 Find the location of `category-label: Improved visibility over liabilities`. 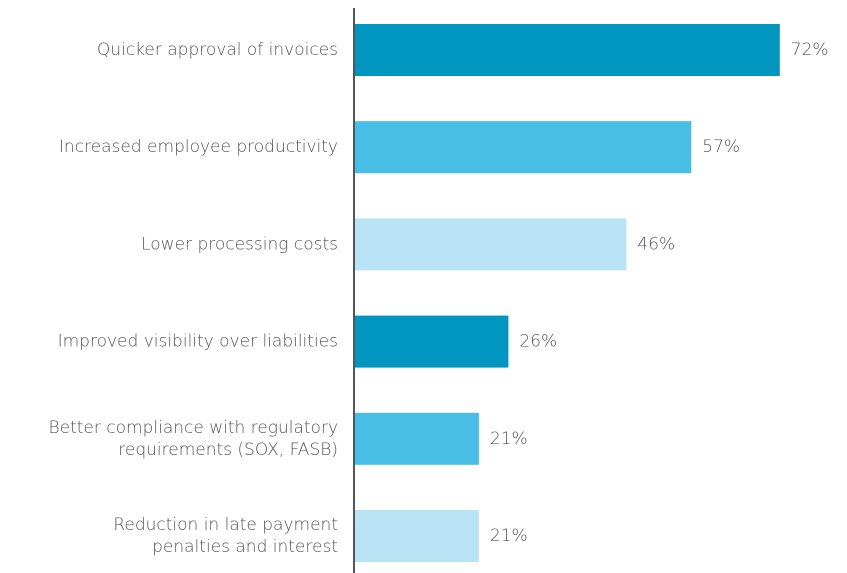

category-label: Improved visibility over liabilities is located at coordinates (198, 342).